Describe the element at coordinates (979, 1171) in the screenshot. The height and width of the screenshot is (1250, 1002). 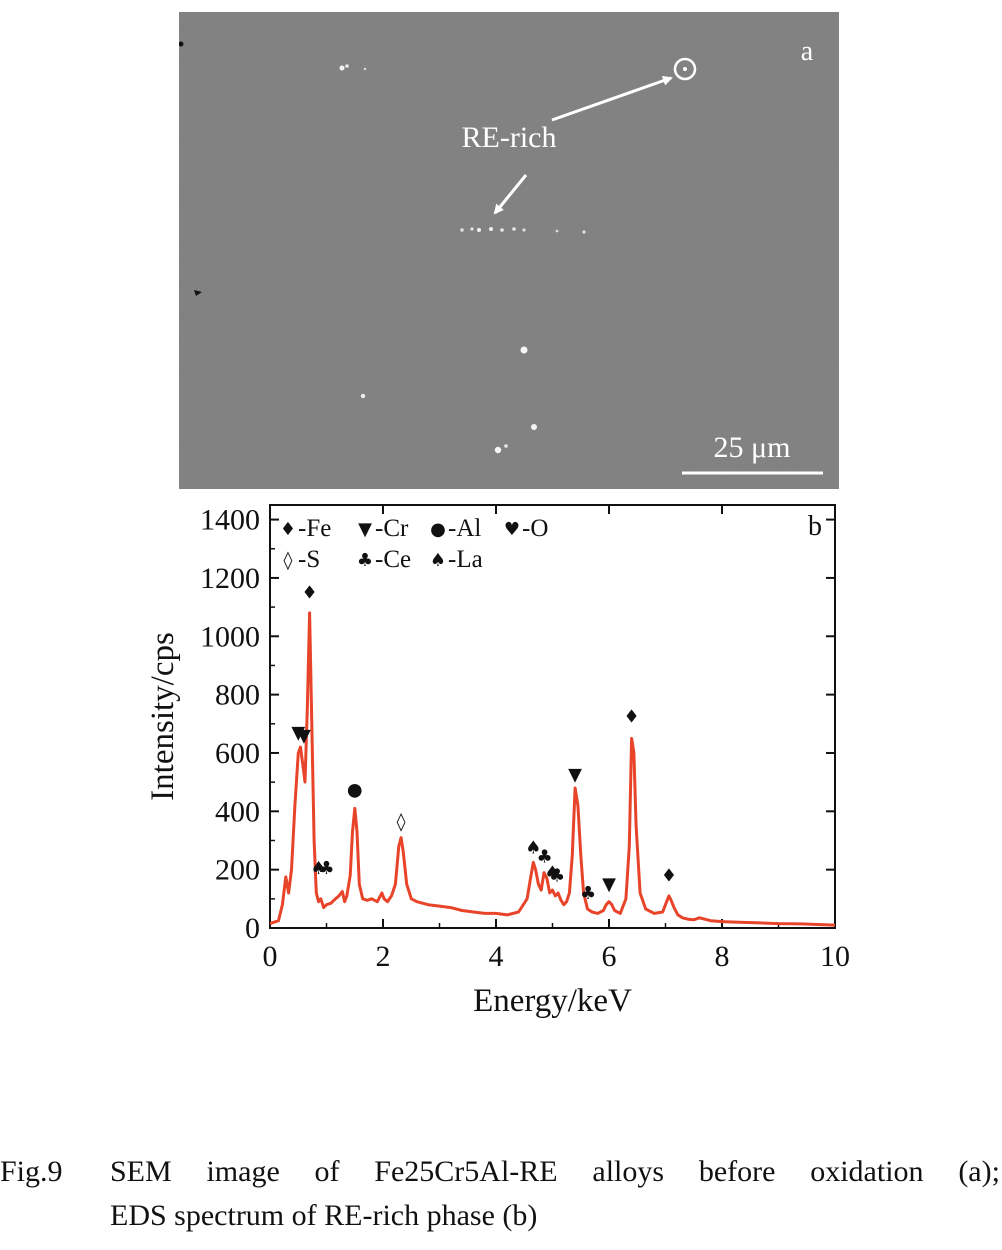
I see `caption-word: (a);` at that location.